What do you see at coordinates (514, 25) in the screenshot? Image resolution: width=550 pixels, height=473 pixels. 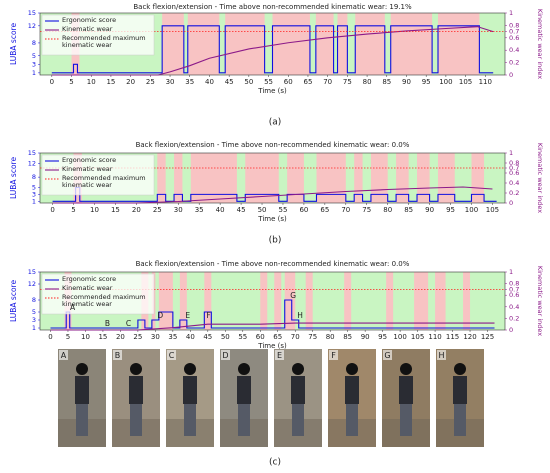 I see `y2-tick-label: 0.8` at bounding box center [514, 25].